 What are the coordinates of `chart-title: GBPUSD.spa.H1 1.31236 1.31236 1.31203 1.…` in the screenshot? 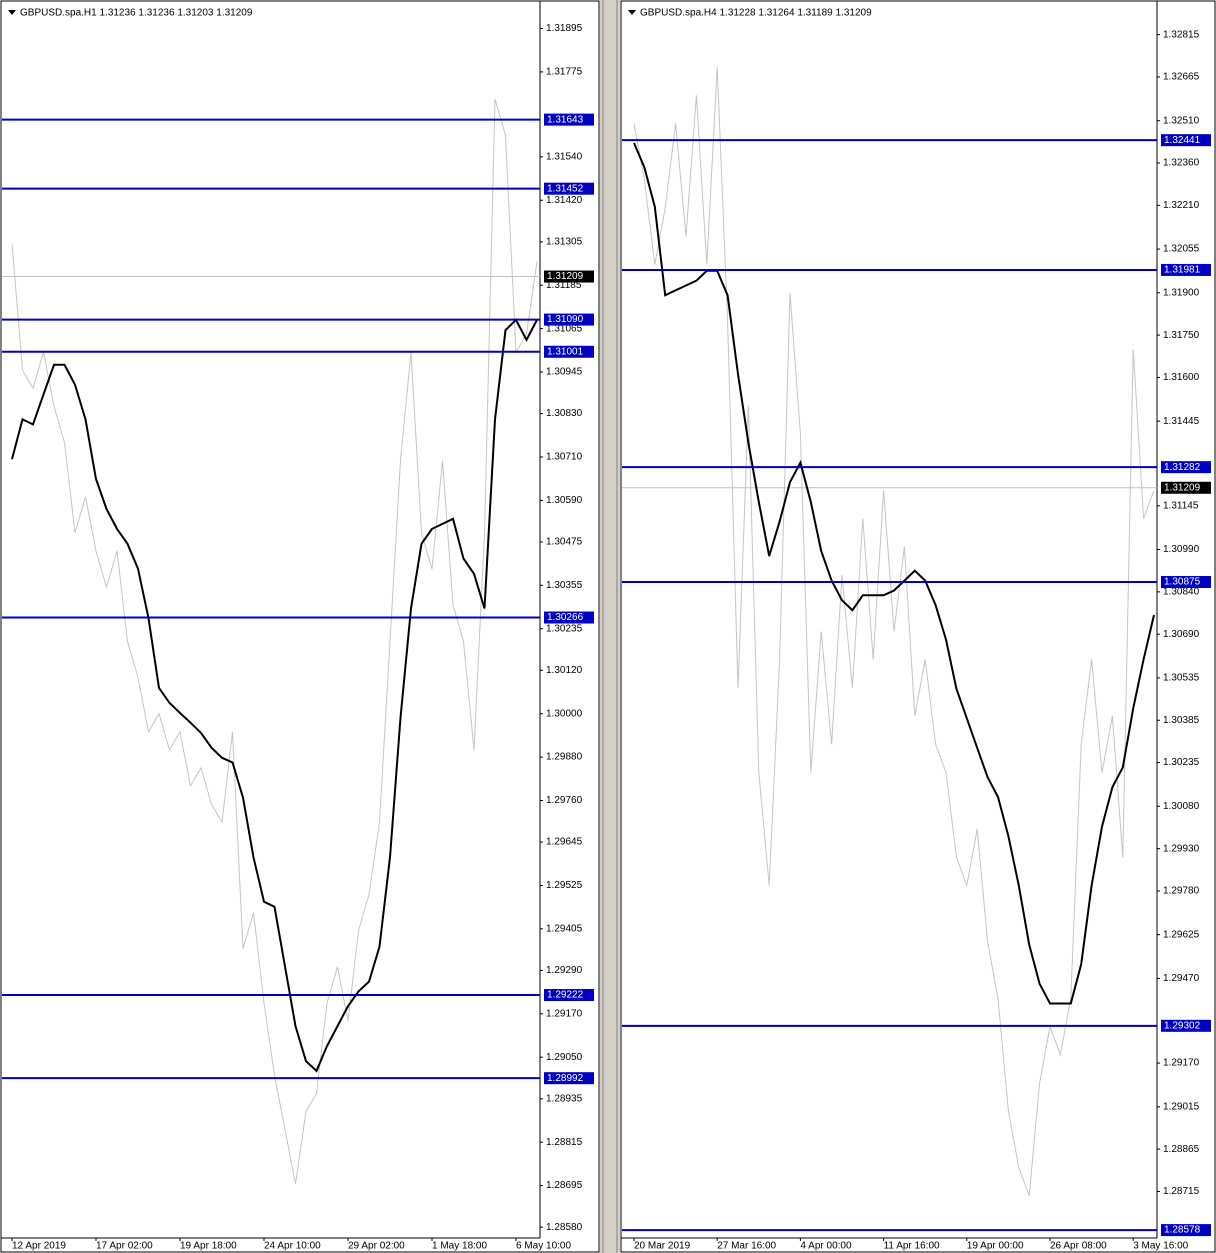 It's located at (136, 13).